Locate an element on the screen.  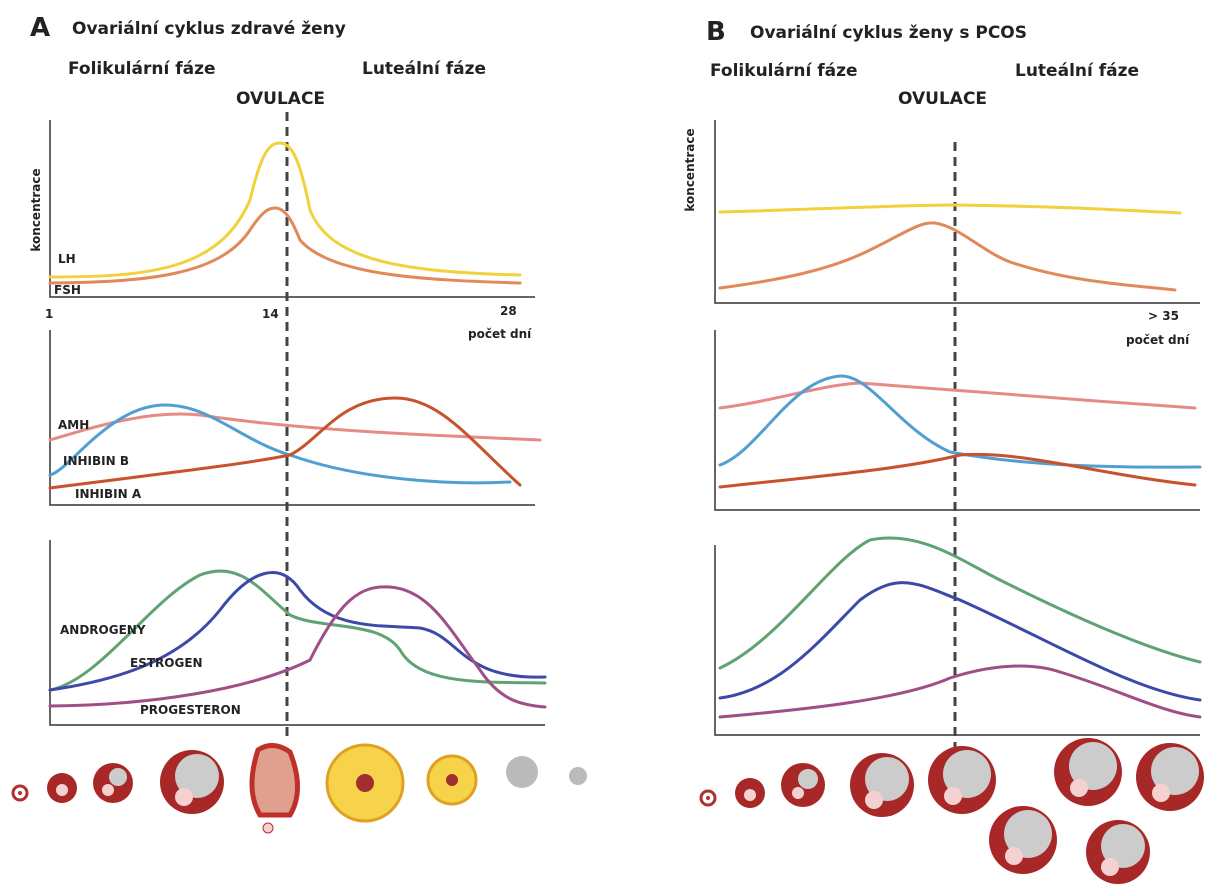
x-tick-label: > 35 is located at coordinates (1163, 316).